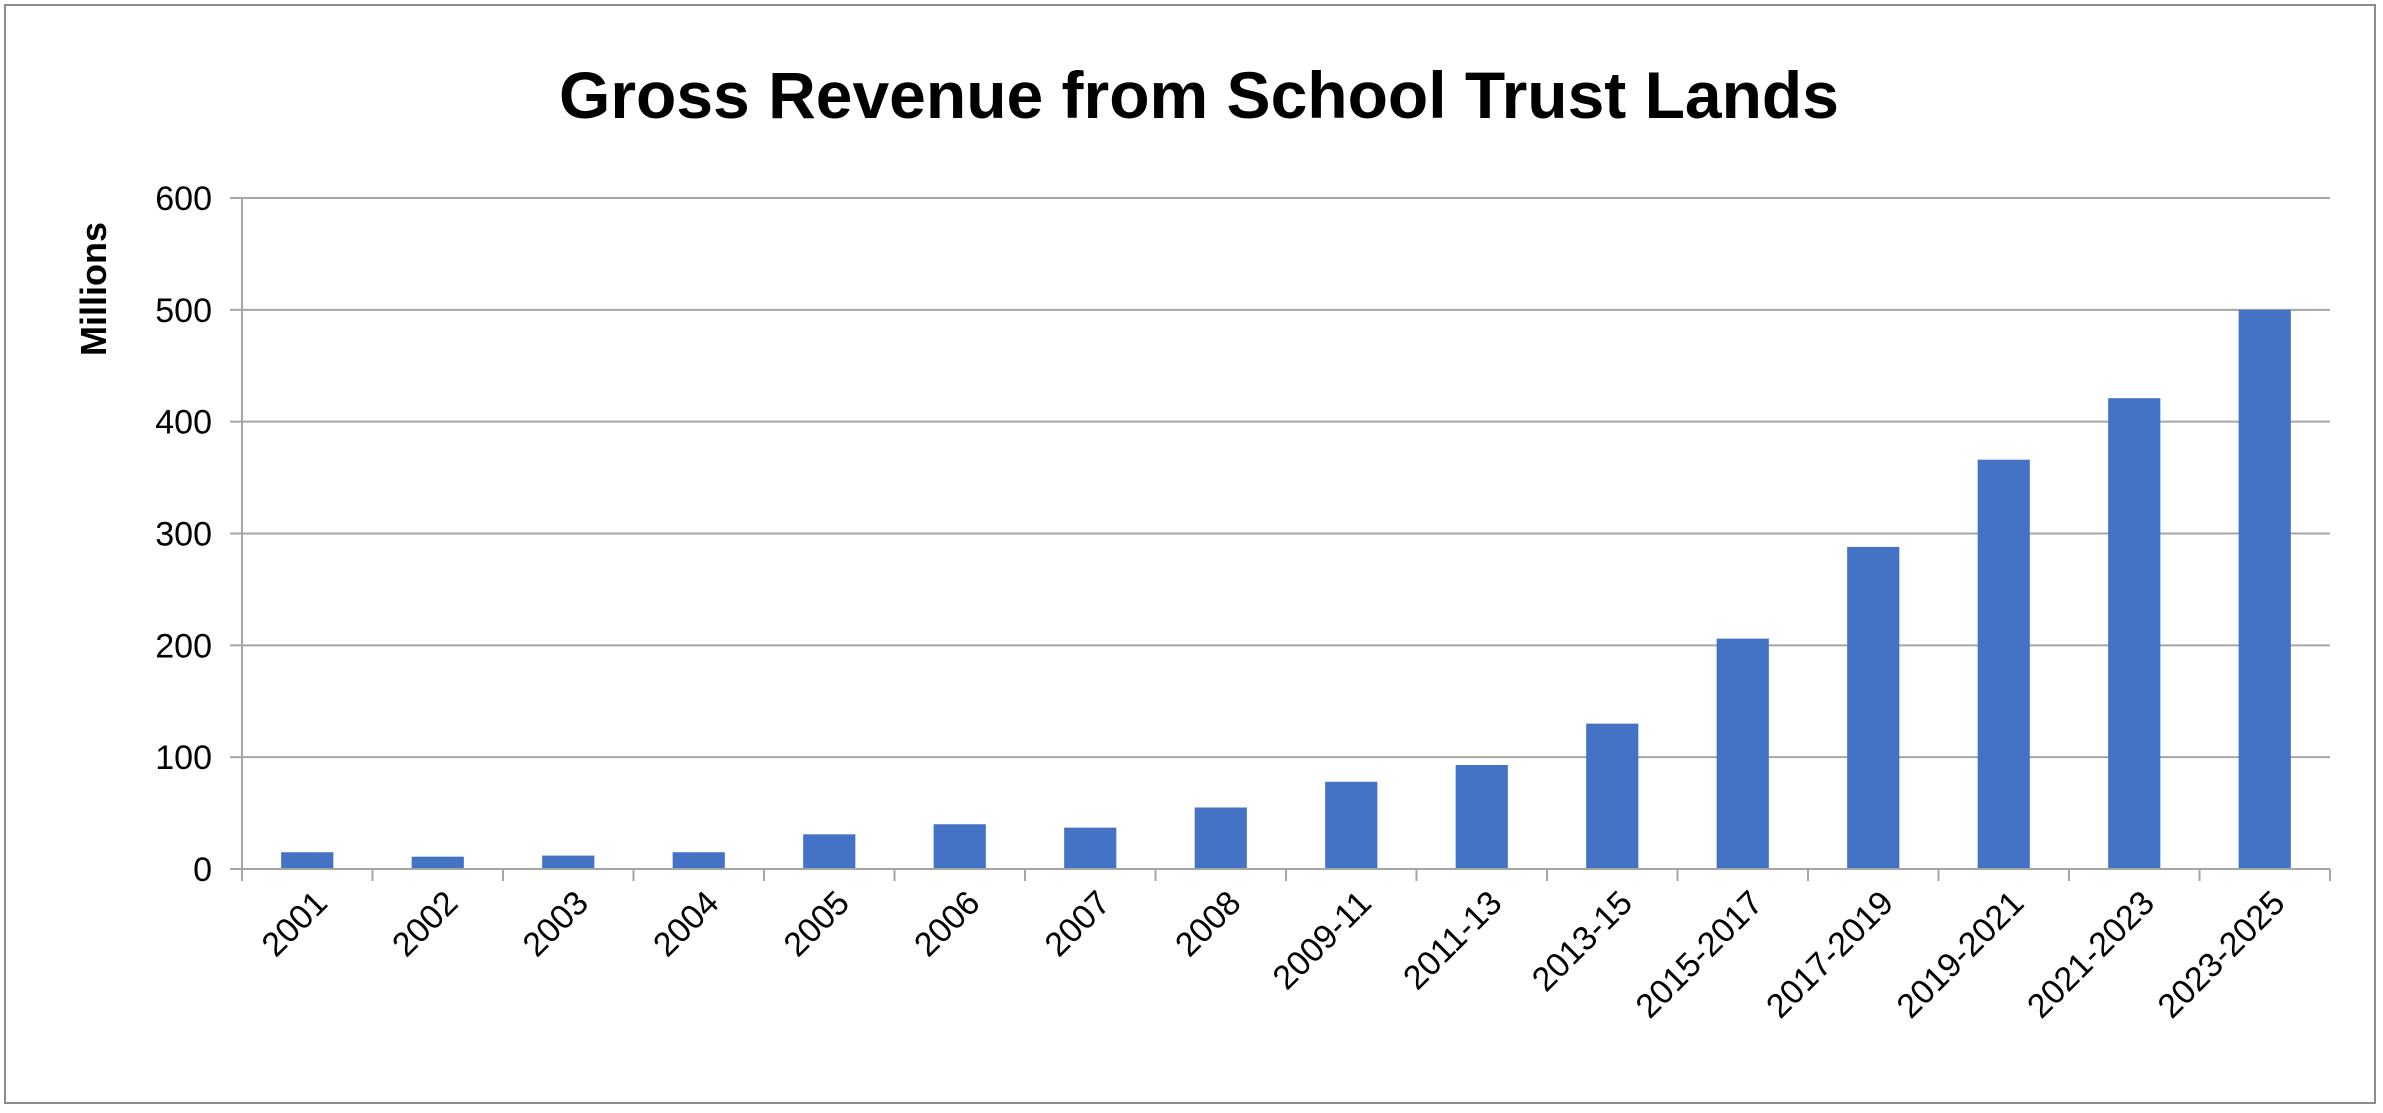 This screenshot has height=1113, width=2383. What do you see at coordinates (1961, 955) in the screenshot?
I see `x-tick-label: 2019-2021` at bounding box center [1961, 955].